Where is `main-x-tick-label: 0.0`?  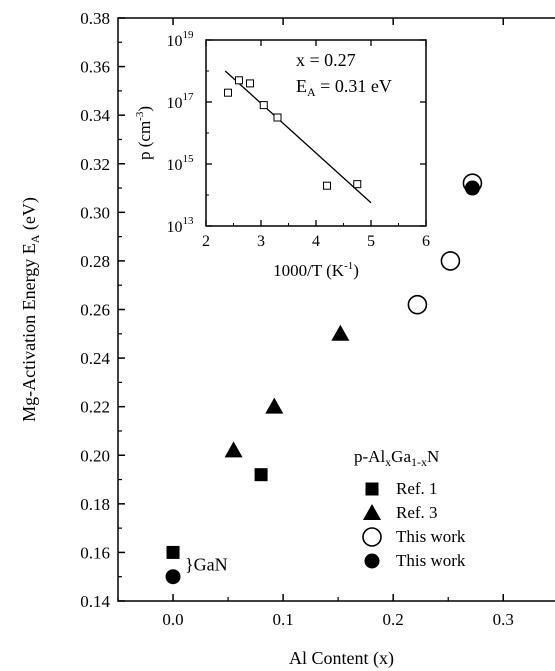 main-x-tick-label: 0.0 is located at coordinates (172, 619).